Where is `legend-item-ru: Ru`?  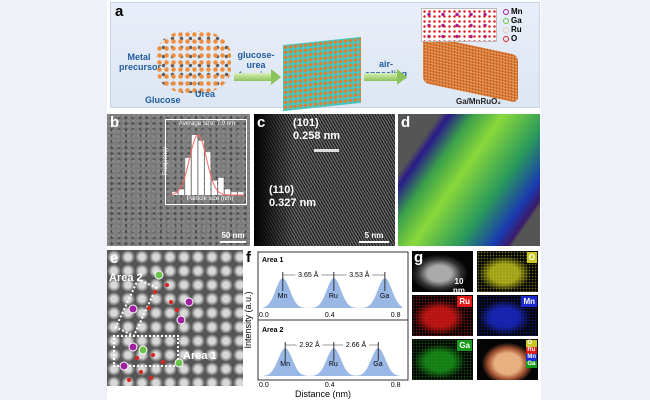
legend-item-ru: Ru is located at coordinates (513, 29).